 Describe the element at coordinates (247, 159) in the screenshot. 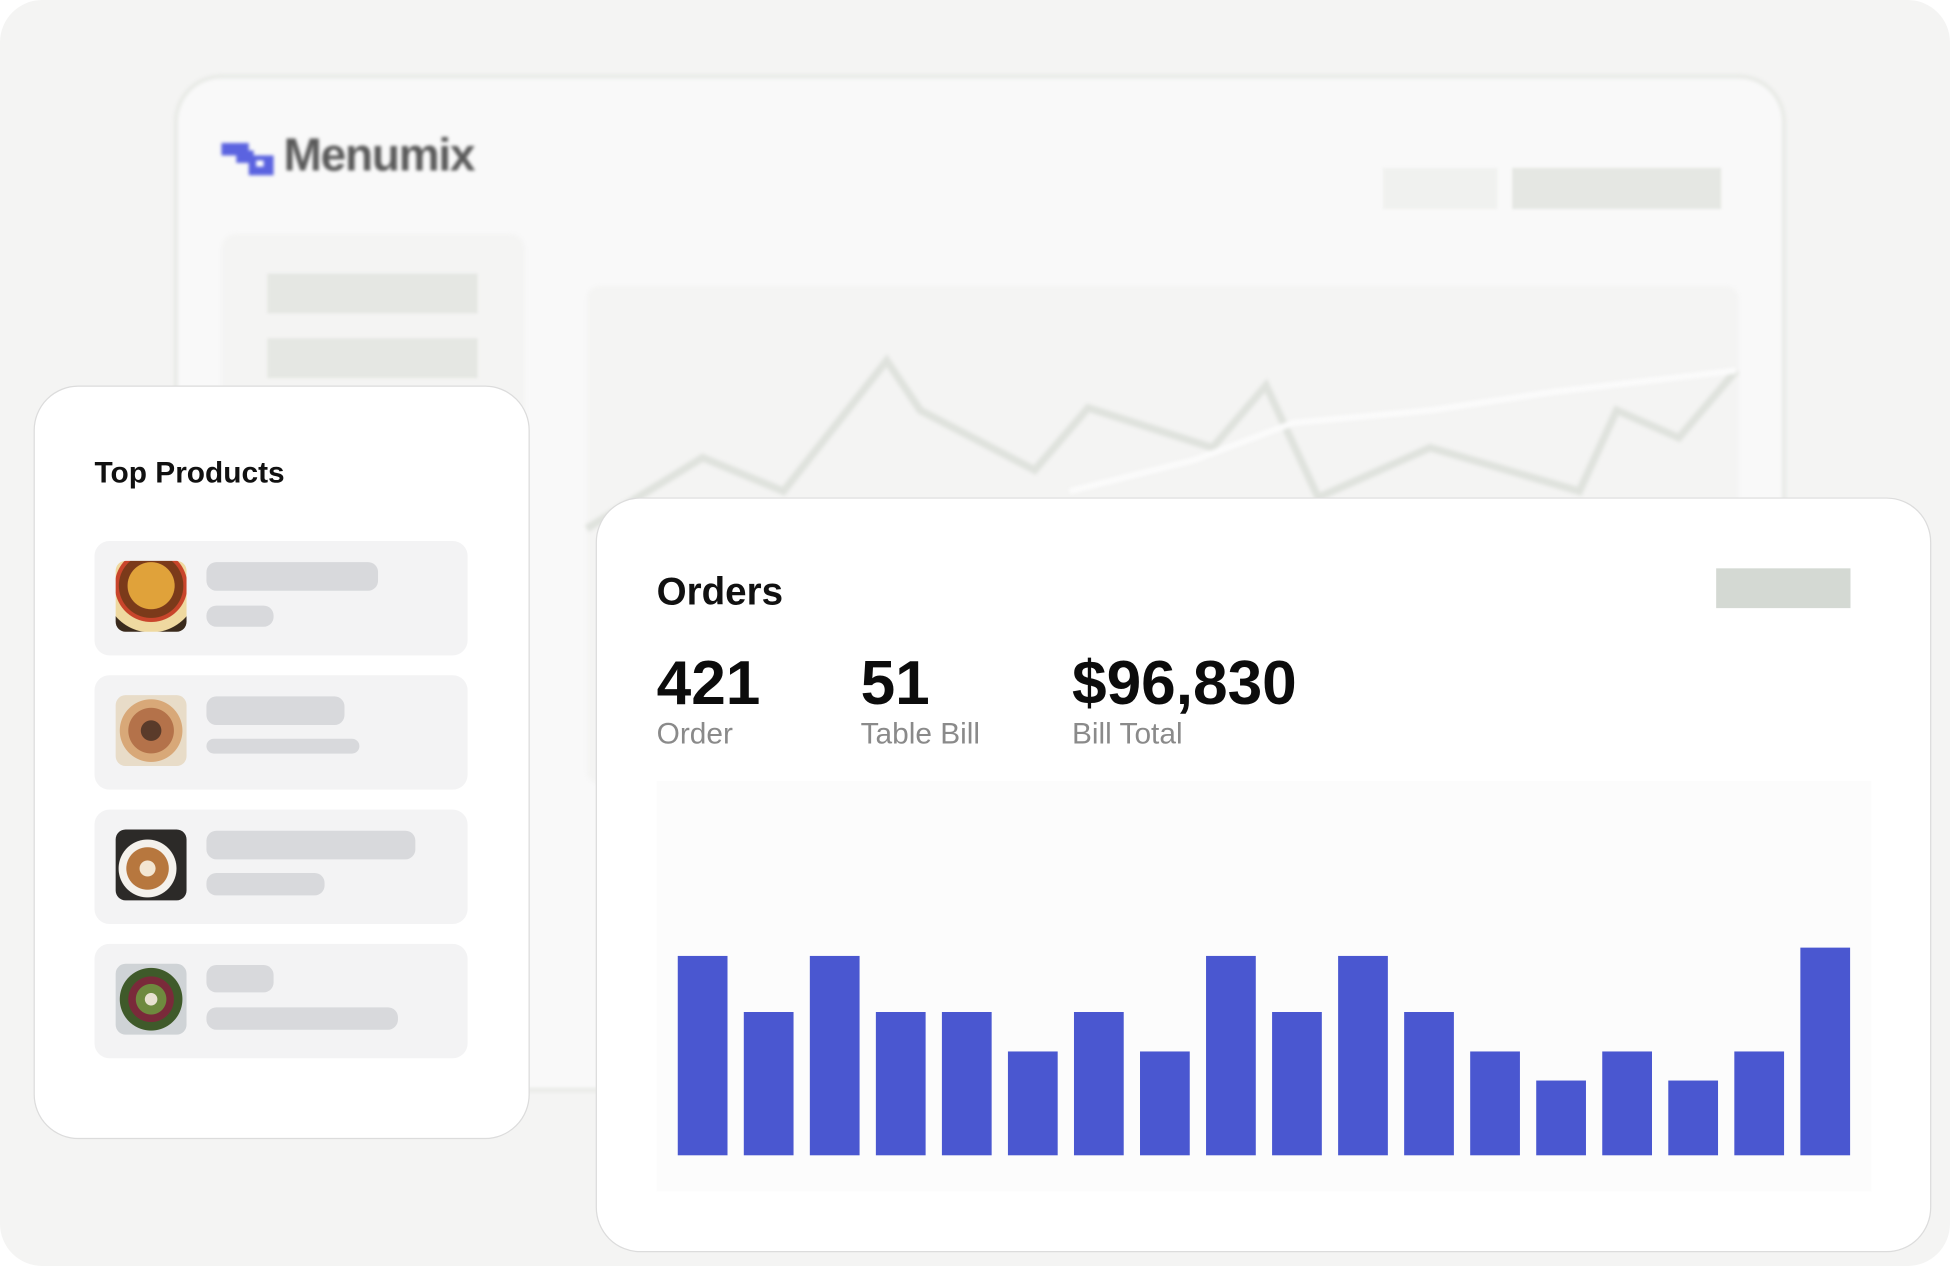

I see `menumix-logo-icon` at that location.